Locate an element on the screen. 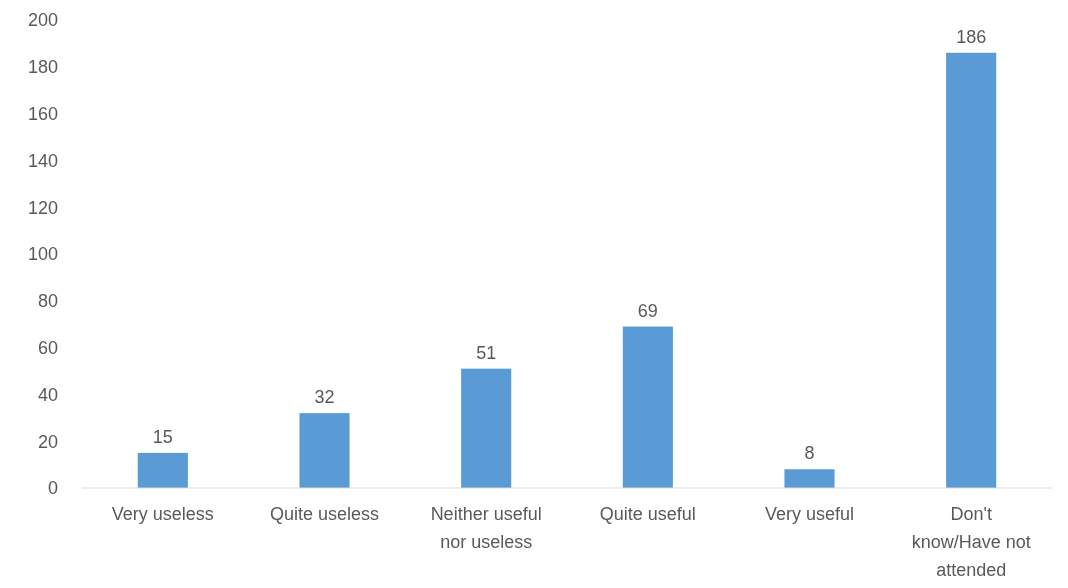 The height and width of the screenshot is (588, 1068). y-tick-label: 200 is located at coordinates (42, 20).